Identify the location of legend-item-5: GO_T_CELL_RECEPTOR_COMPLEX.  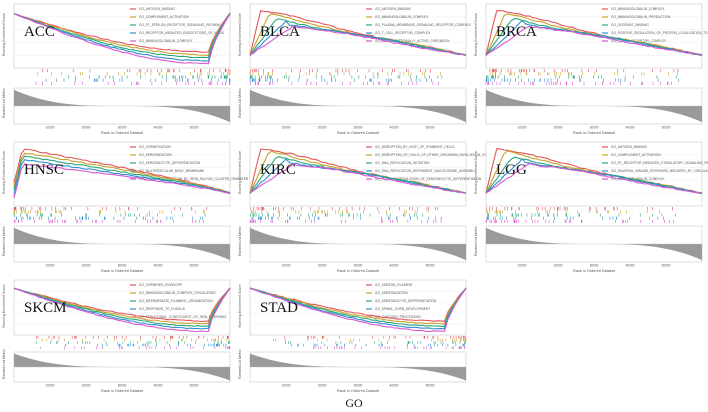
(639, 41).